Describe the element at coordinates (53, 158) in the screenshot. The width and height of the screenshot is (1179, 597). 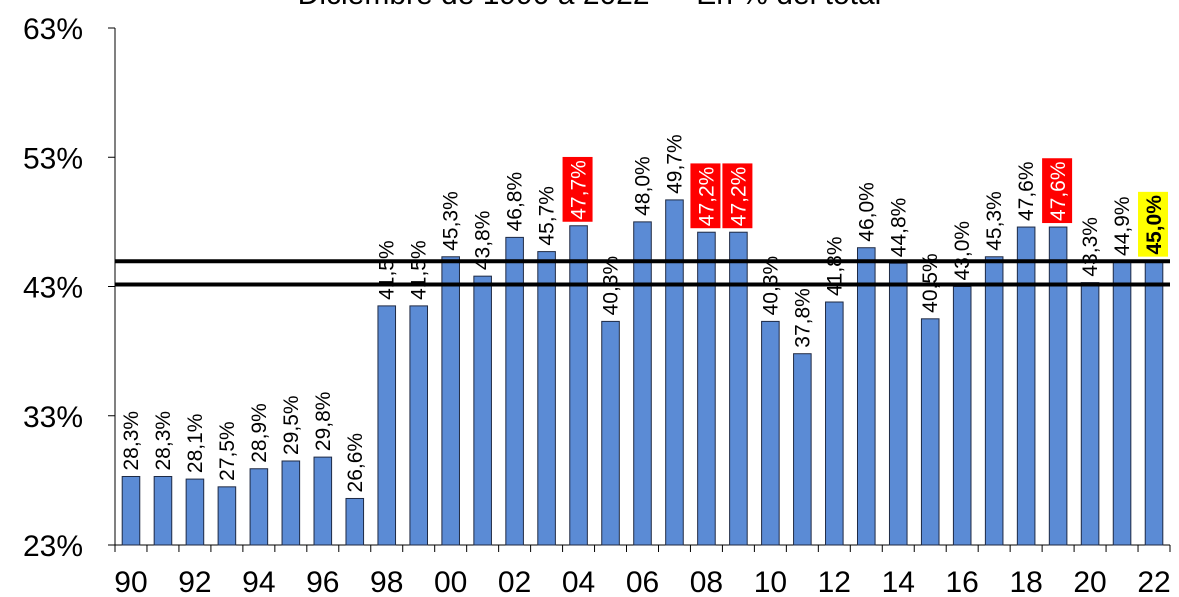
I see `y-tick-label: 53%` at that location.